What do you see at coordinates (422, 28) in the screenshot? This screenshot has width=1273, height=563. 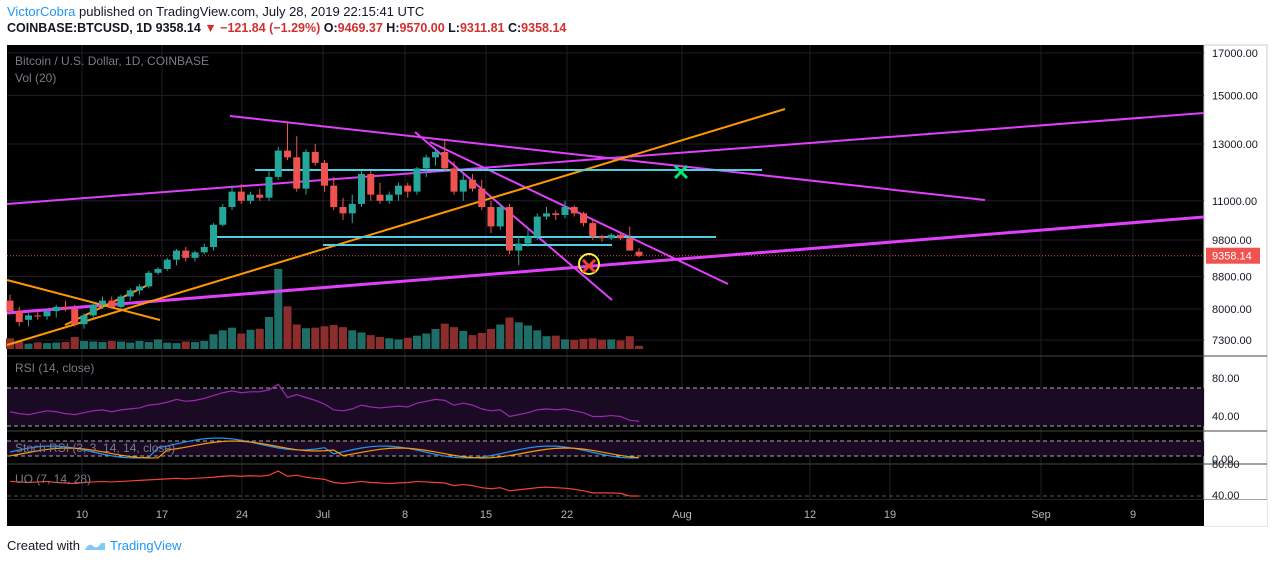 I see `high-value: 9570.00` at bounding box center [422, 28].